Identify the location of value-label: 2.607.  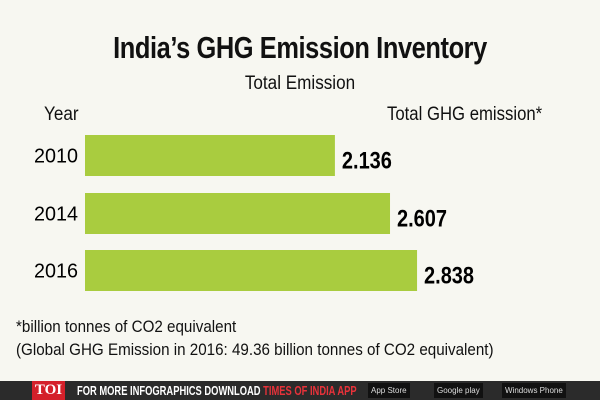
(422, 219).